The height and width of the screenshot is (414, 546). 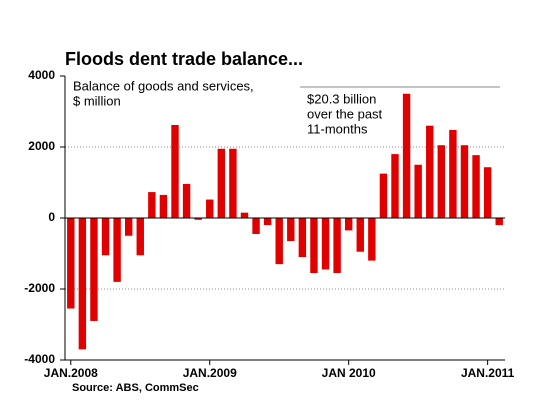 I want to click on annotation: over the past, so click(x=345, y=113).